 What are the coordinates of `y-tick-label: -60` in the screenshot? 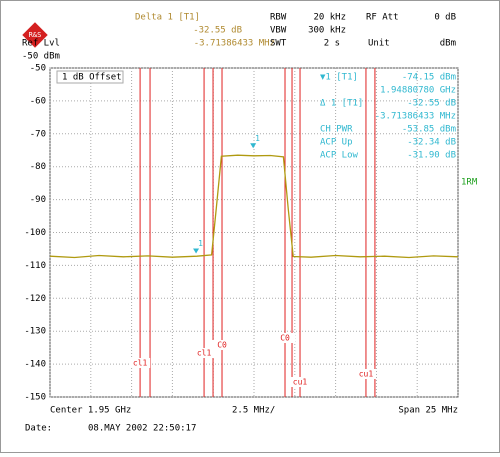 It's located at (38, 101).